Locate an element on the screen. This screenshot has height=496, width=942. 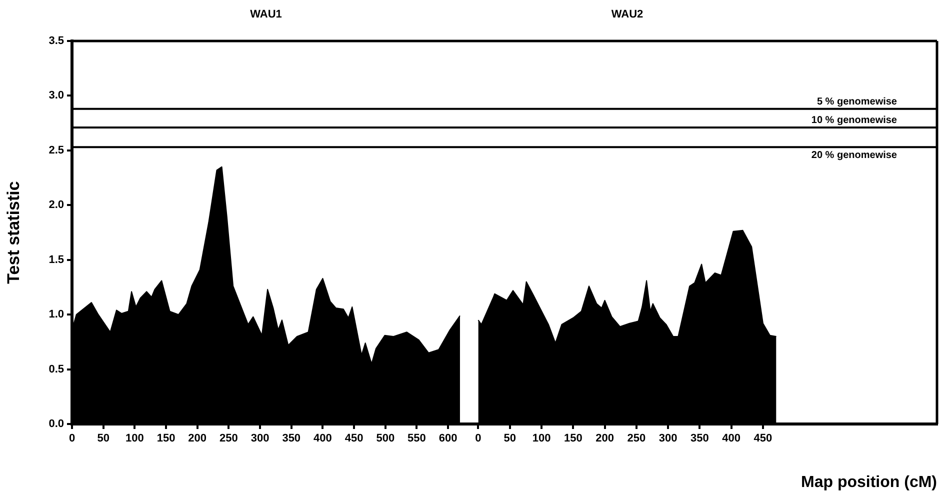
y-tick-label: 0.5 is located at coordinates (56, 369).